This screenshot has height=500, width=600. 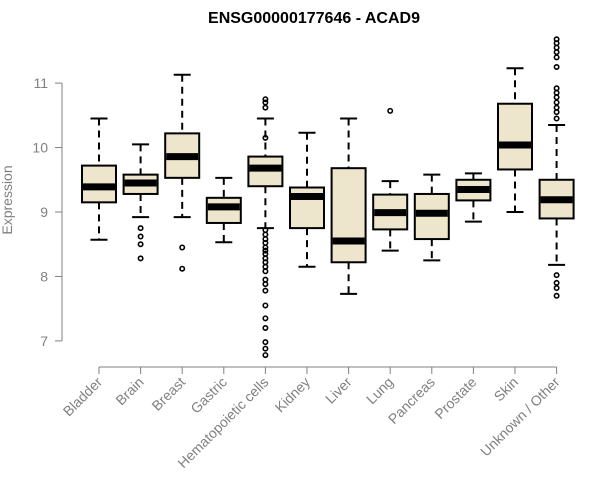 What do you see at coordinates (129, 391) in the screenshot?
I see `x-tick-label: Brain` at bounding box center [129, 391].